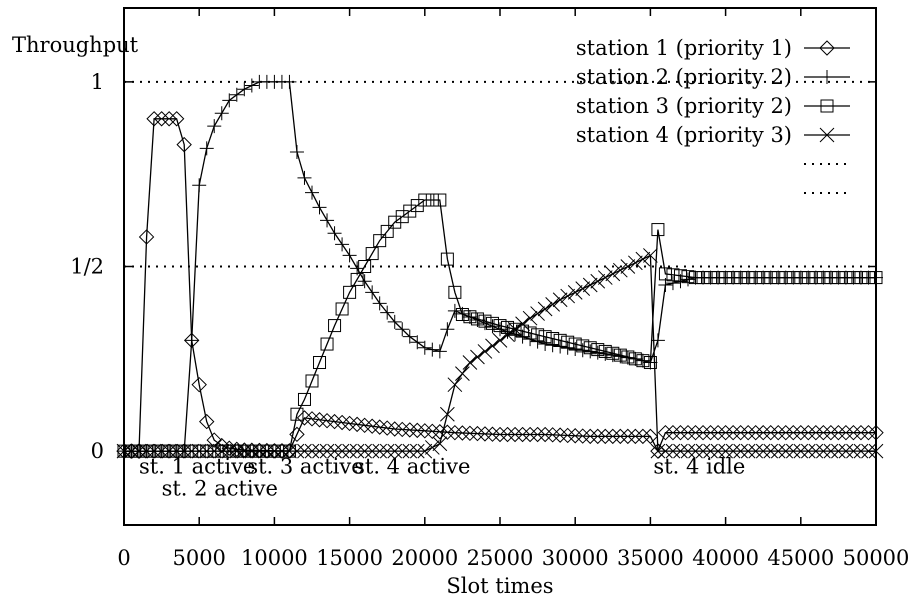  What do you see at coordinates (305, 466) in the screenshot?
I see `annotation-3: st. 3 active` at bounding box center [305, 466].